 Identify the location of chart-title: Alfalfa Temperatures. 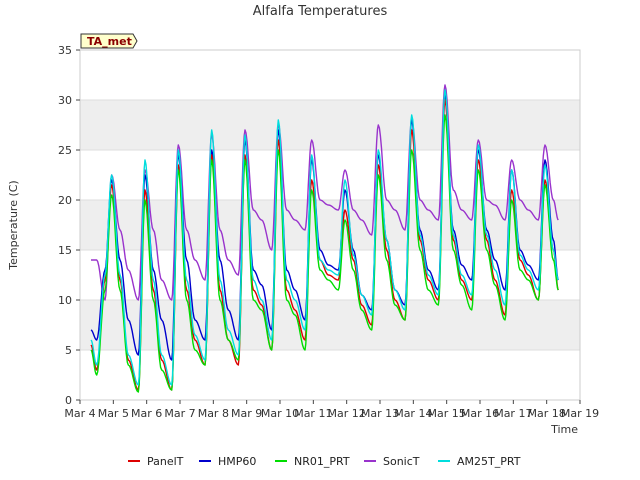
(320, 11).